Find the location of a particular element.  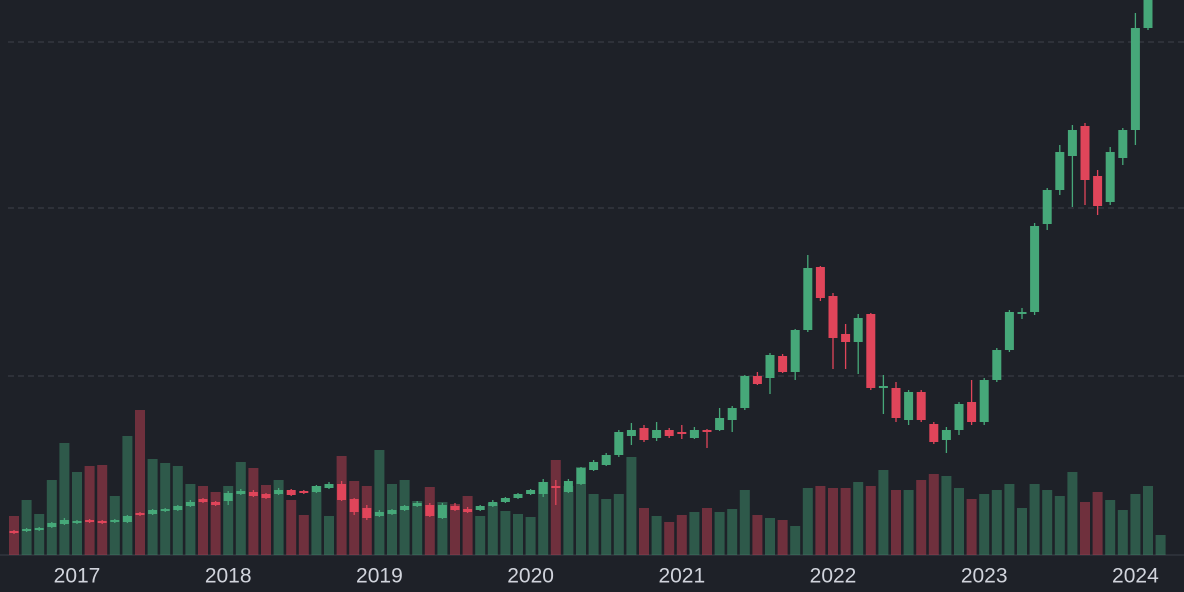

x-tick-label: 2020 is located at coordinates (530, 576).